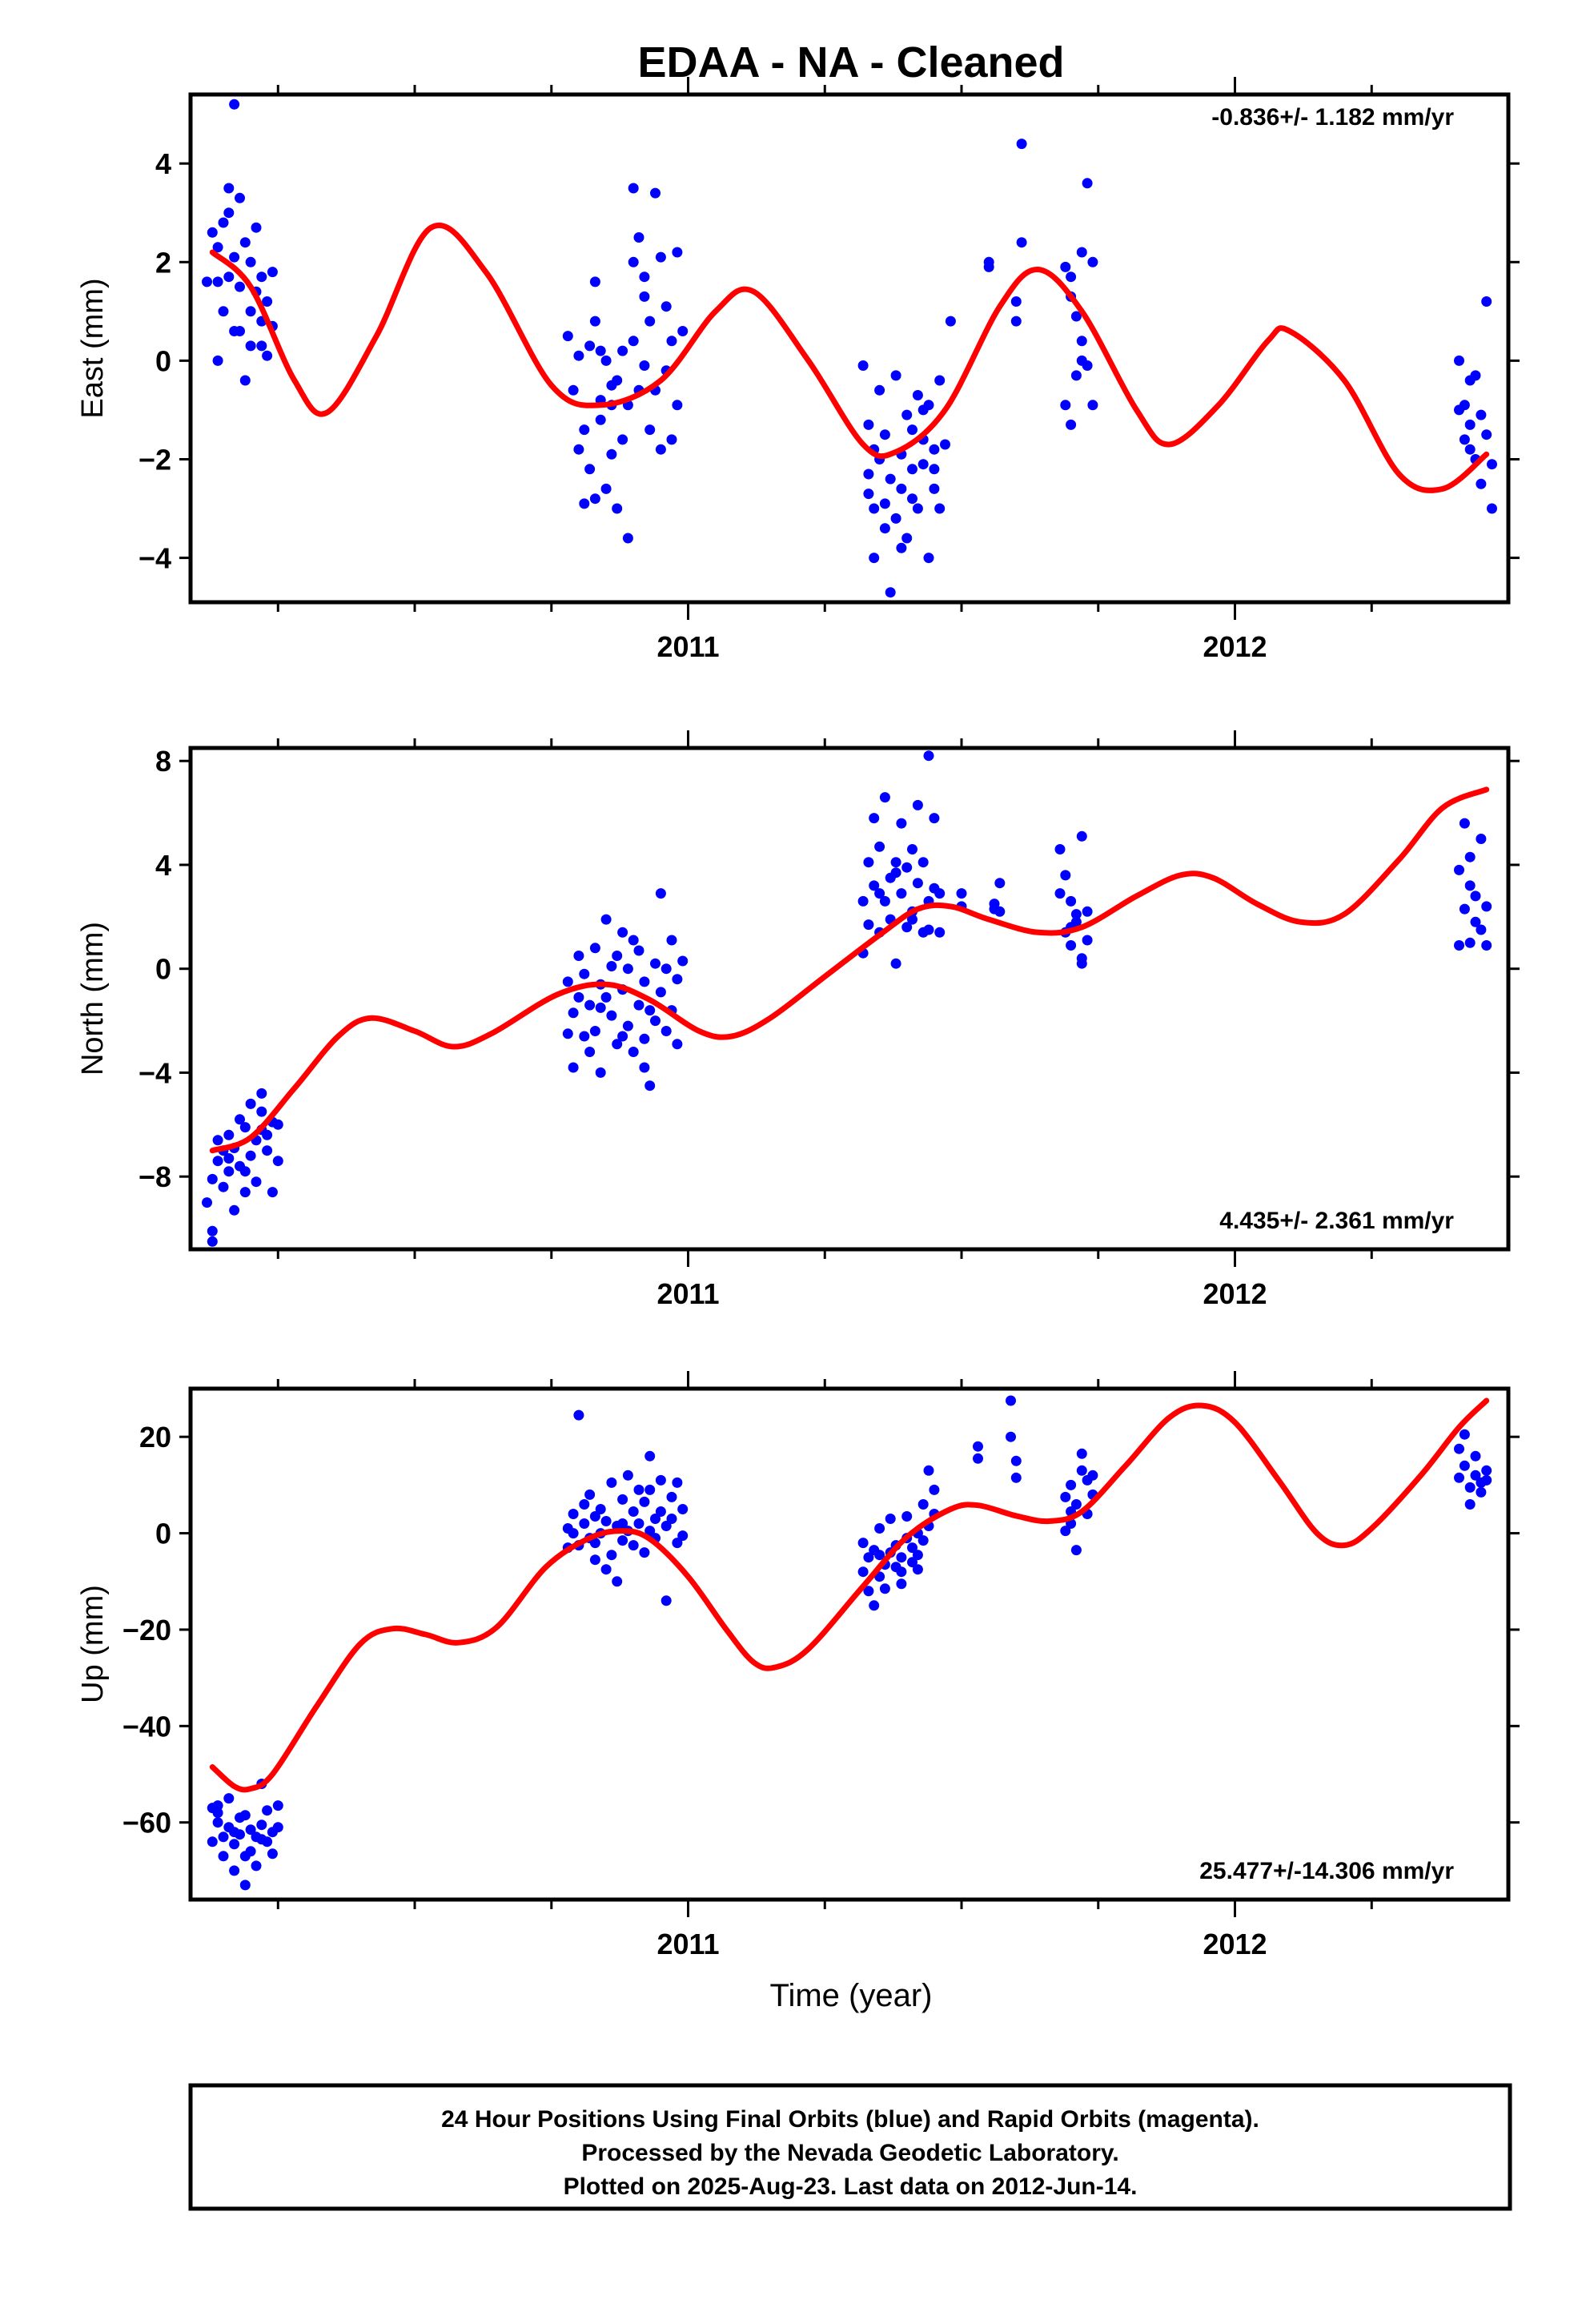 Image resolution: width=1582 pixels, height=2324 pixels. Describe the element at coordinates (1235, 1944) in the screenshot. I see `up-xtick-label: 2012` at that location.